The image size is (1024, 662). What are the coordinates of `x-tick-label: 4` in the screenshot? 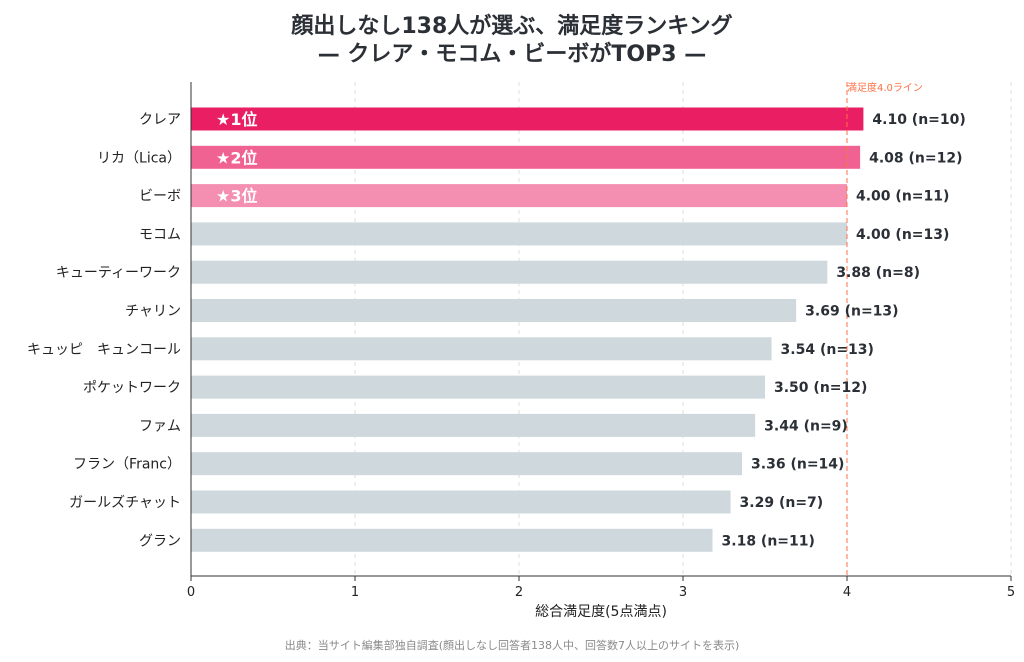 It's located at (847, 592).